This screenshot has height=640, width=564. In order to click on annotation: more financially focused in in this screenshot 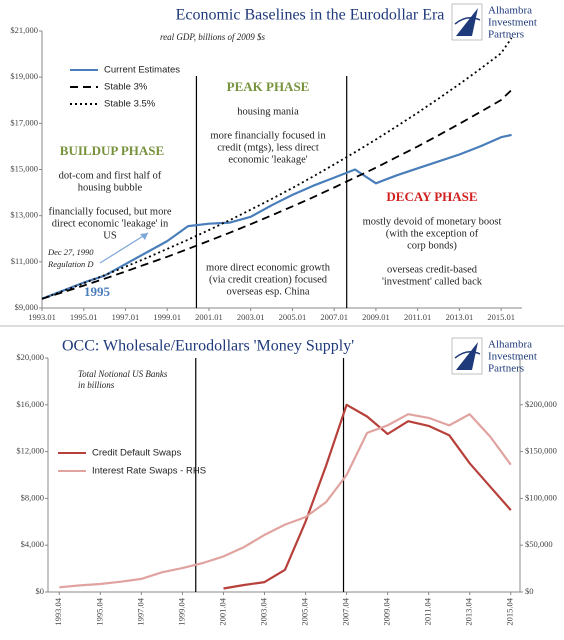, I will do `click(268, 135)`.